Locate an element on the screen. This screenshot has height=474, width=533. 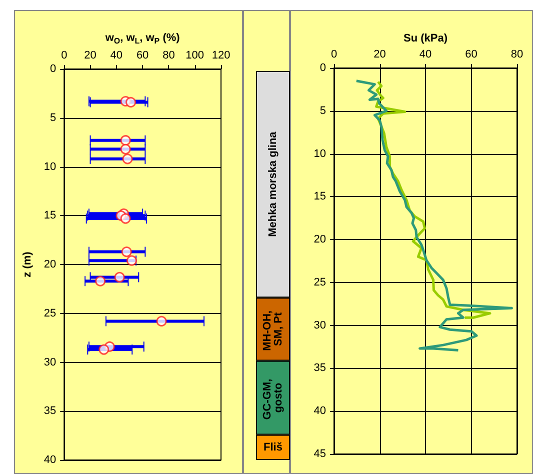
series-label: Fliš is located at coordinates (273, 447).